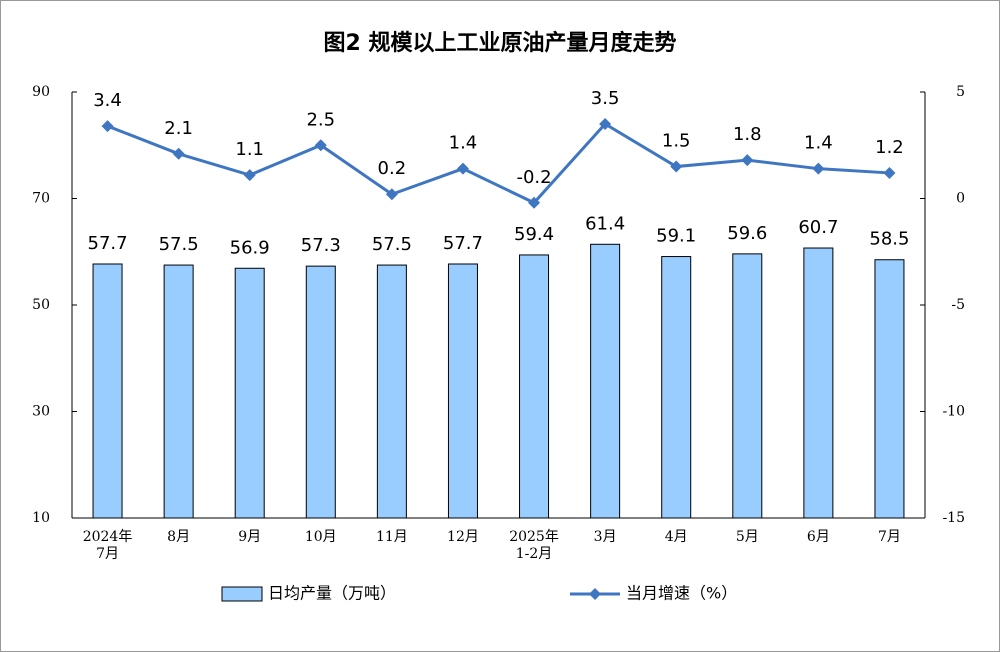 Image resolution: width=1000 pixels, height=652 pixels. Describe the element at coordinates (676, 236) in the screenshot. I see `bar-value-label: 59.1` at that location.